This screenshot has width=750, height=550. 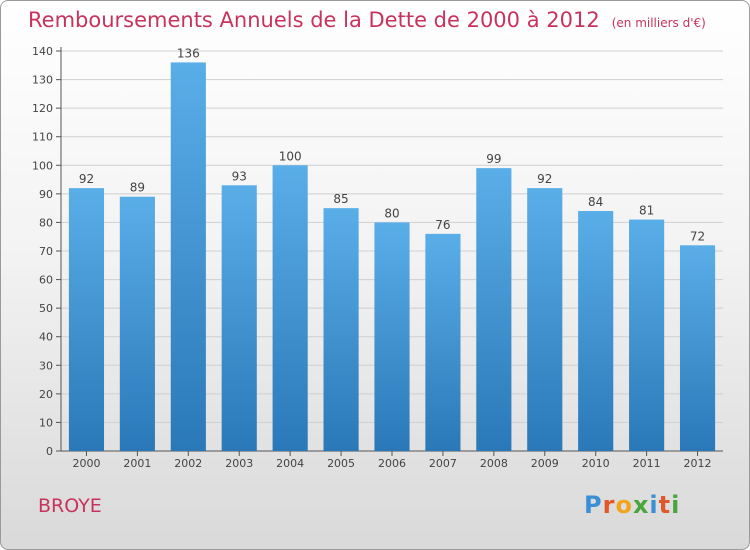 I want to click on x-tick-label: 2006, so click(x=392, y=463).